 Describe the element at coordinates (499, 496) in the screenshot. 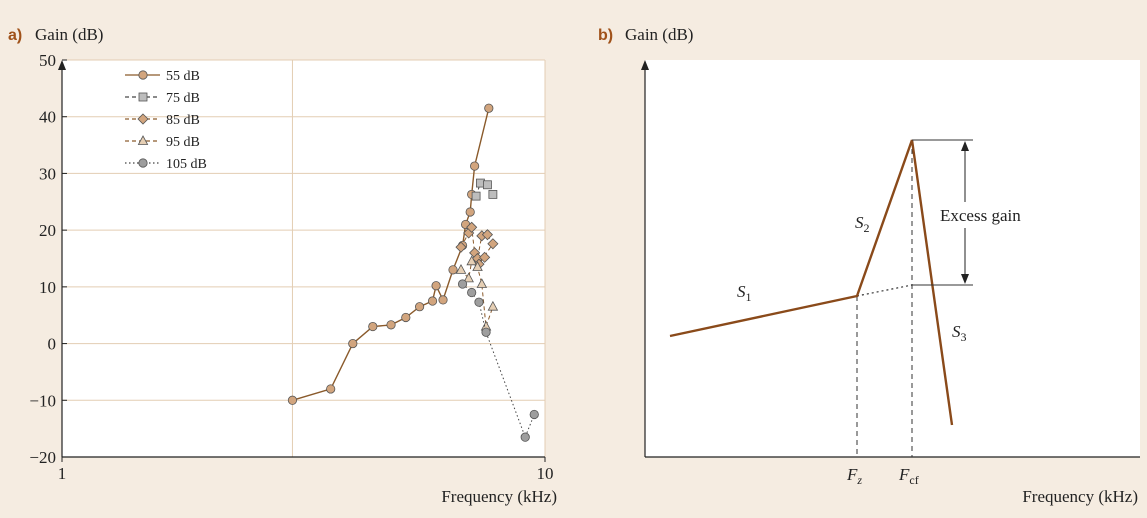

I see `panel-a-xlabel: Frequency (kHz)` at that location.